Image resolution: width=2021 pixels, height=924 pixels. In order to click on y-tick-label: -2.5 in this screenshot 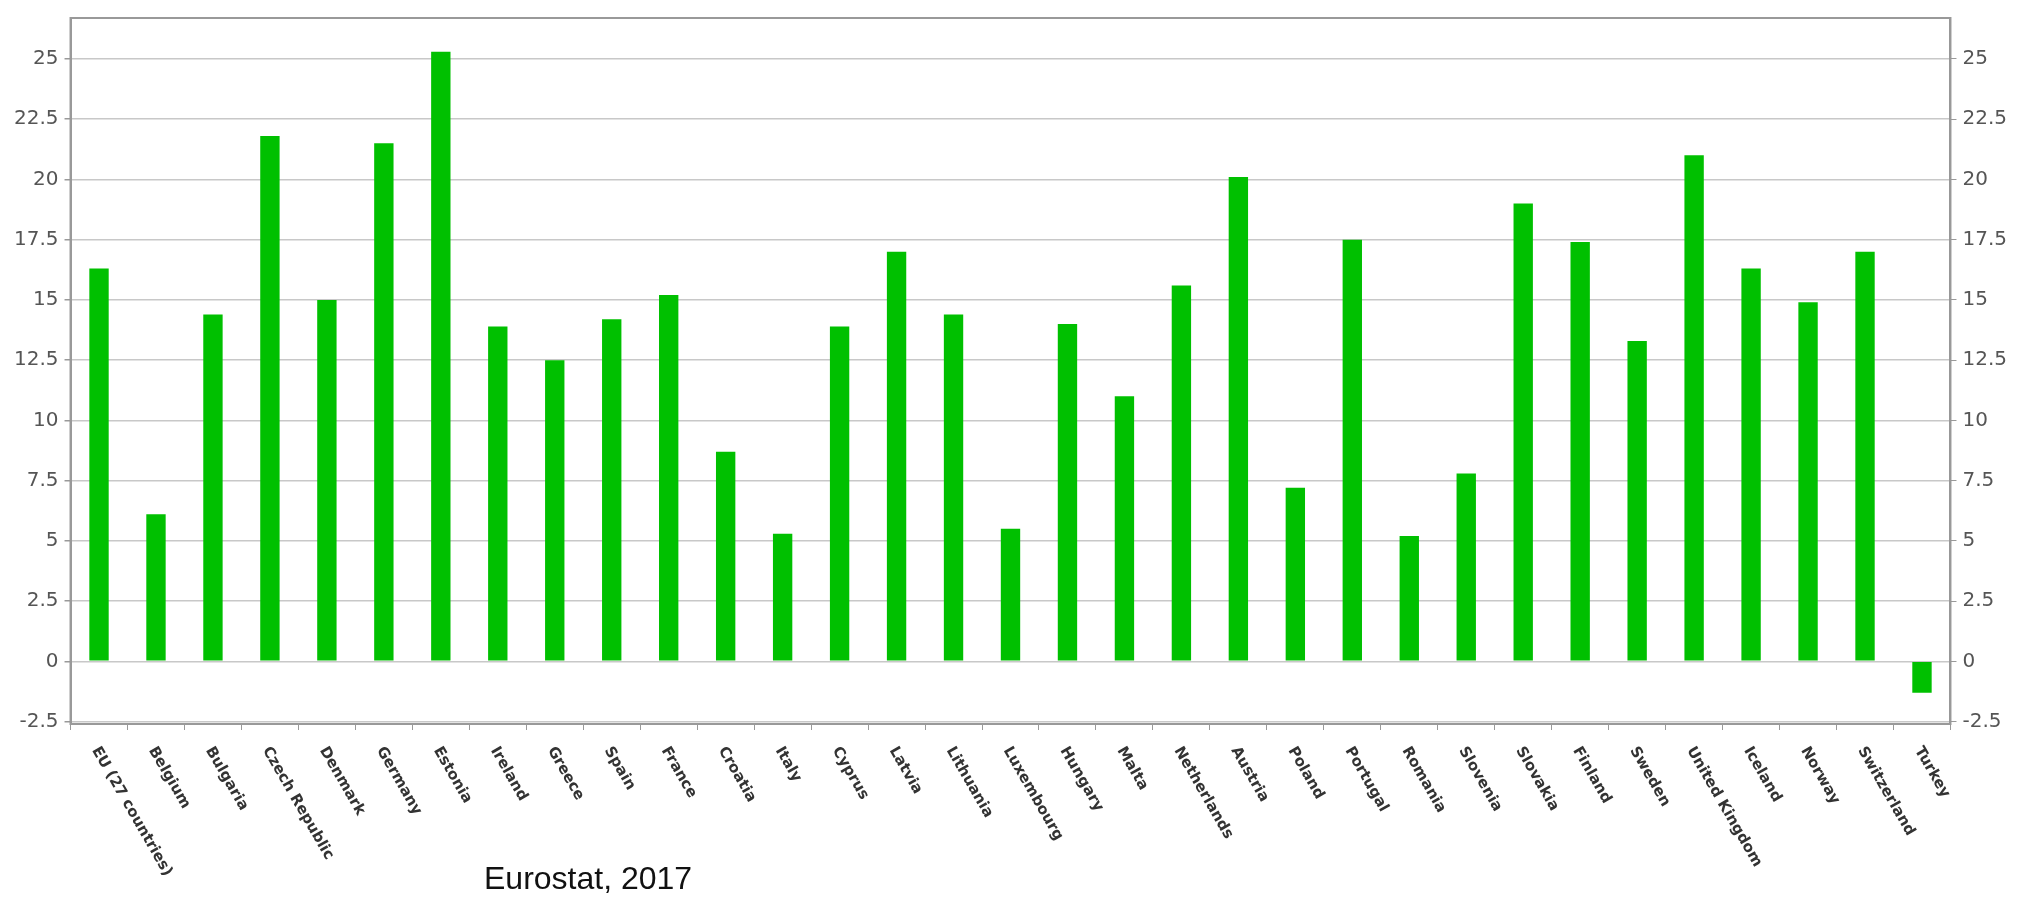, I will do `click(1982, 719)`.